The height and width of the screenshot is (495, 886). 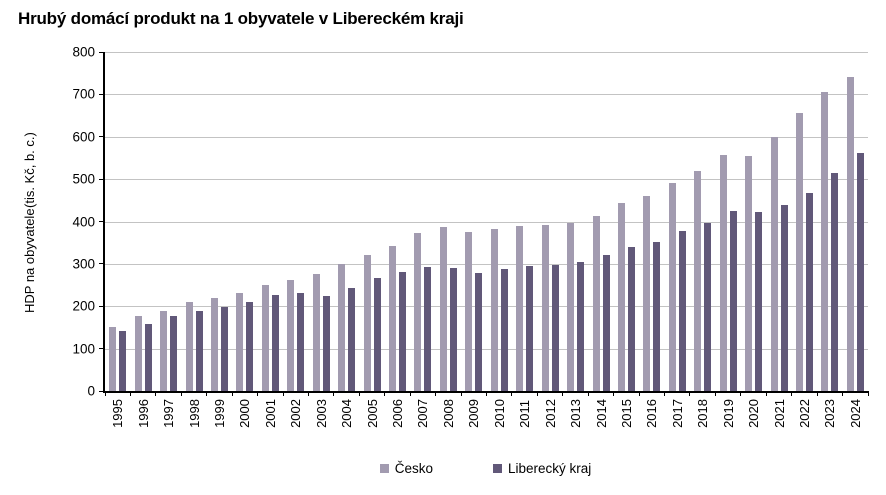 I want to click on bar--esko-2020, so click(x=749, y=273).